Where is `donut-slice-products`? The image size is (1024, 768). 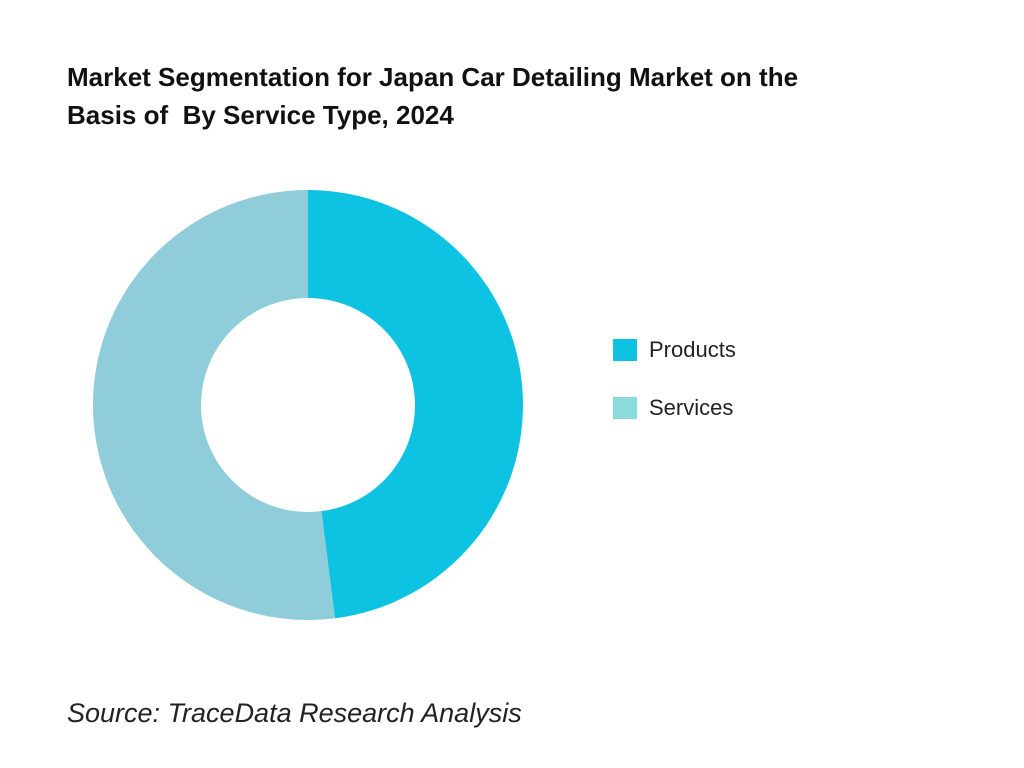 donut-slice-products is located at coordinates (416, 404).